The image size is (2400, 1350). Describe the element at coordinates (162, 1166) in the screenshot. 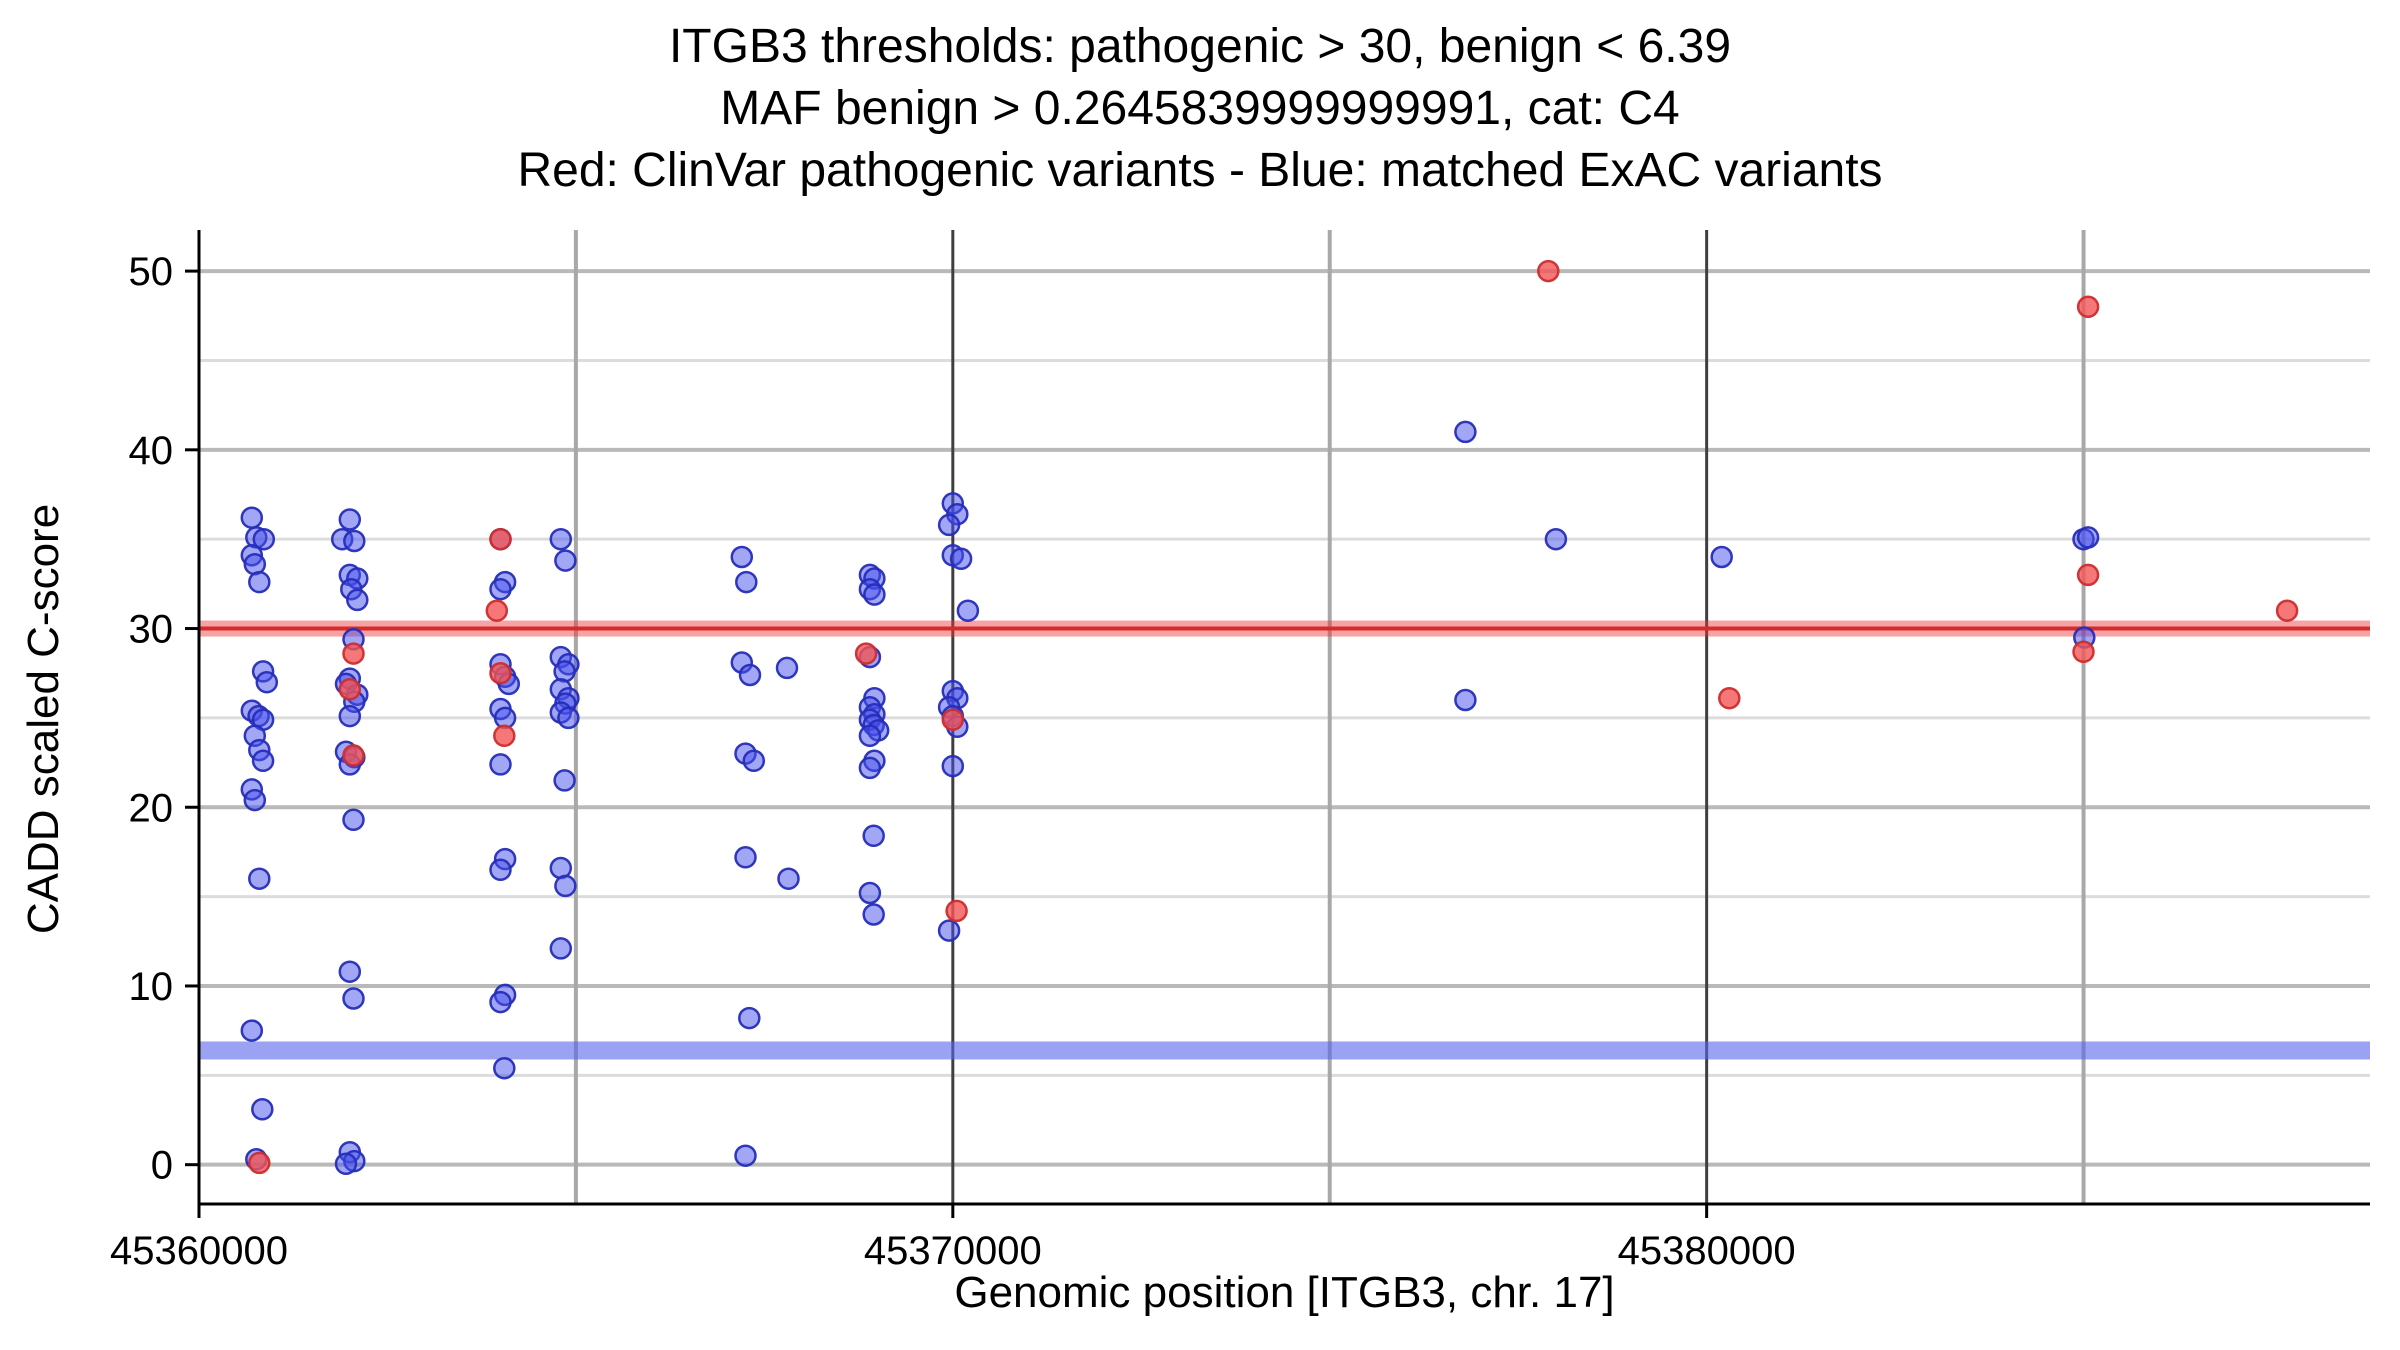

I see `y-tick-label: 0` at that location.